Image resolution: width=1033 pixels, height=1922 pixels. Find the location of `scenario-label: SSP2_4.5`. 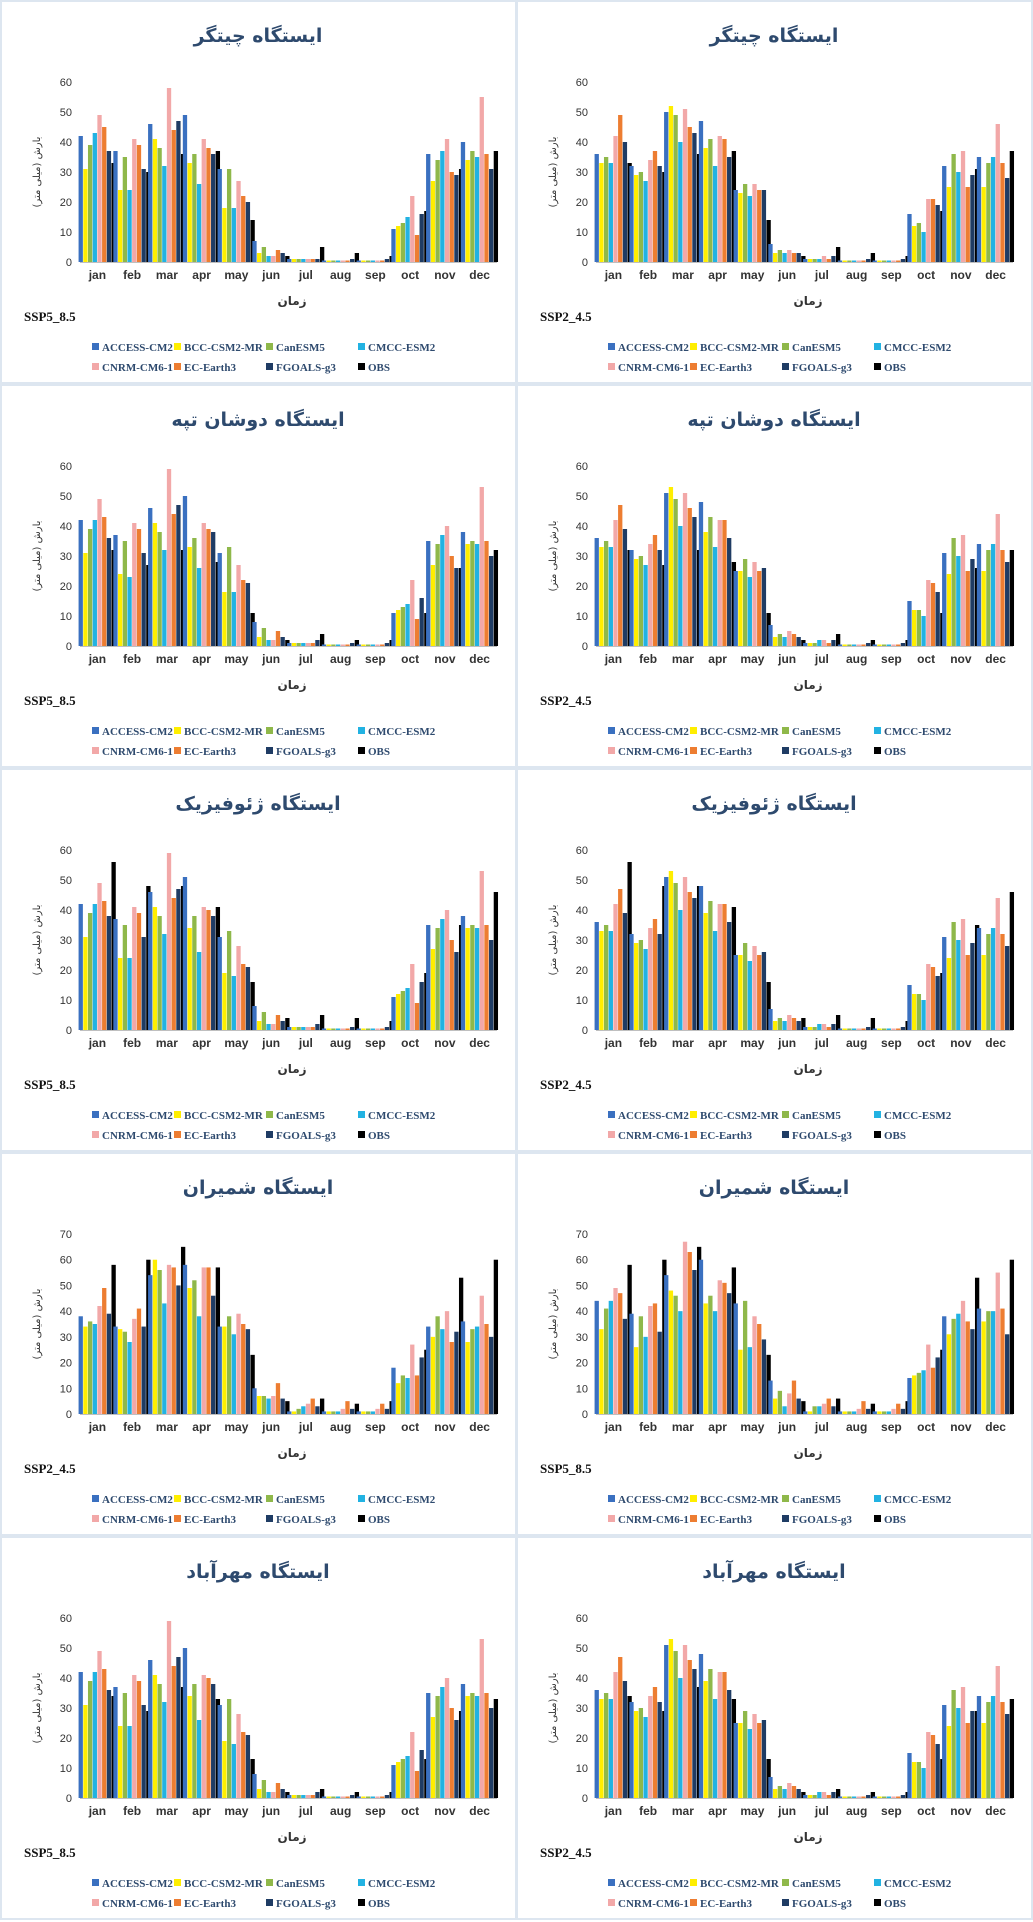

scenario-label: SSP2_4.5 is located at coordinates (566, 700).